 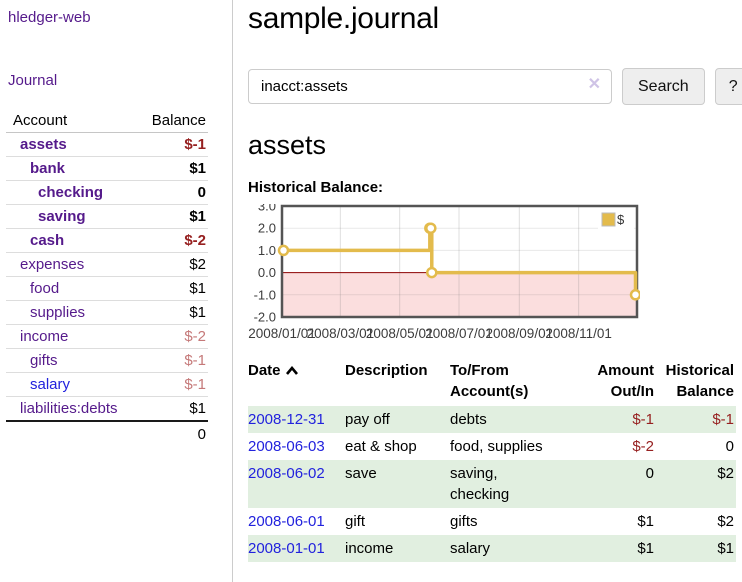 What do you see at coordinates (381, 446) in the screenshot?
I see `transaction-description: eat & shop` at bounding box center [381, 446].